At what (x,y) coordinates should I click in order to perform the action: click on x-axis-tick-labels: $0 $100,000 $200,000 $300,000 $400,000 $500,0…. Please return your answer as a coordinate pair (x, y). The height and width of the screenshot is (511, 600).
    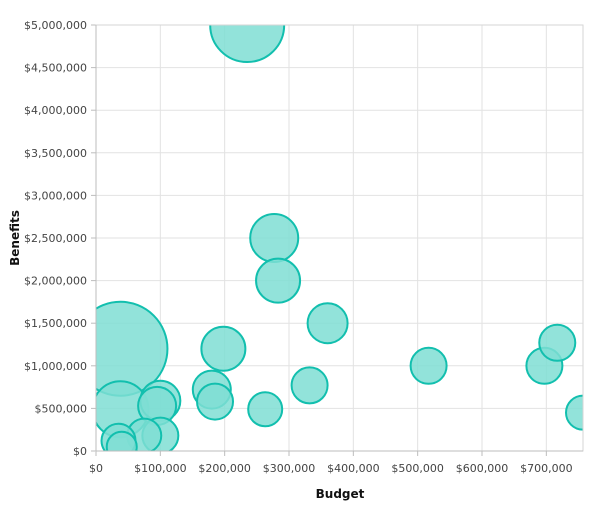
    Looking at the image, I should click on (331, 468).